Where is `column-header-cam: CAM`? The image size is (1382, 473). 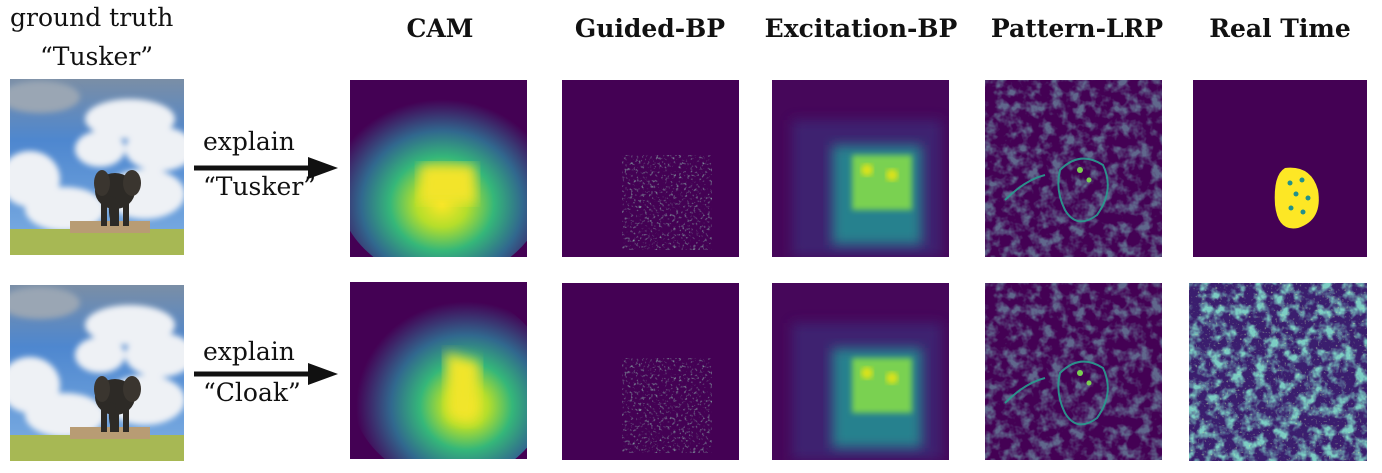 column-header-cam: CAM is located at coordinates (440, 28).